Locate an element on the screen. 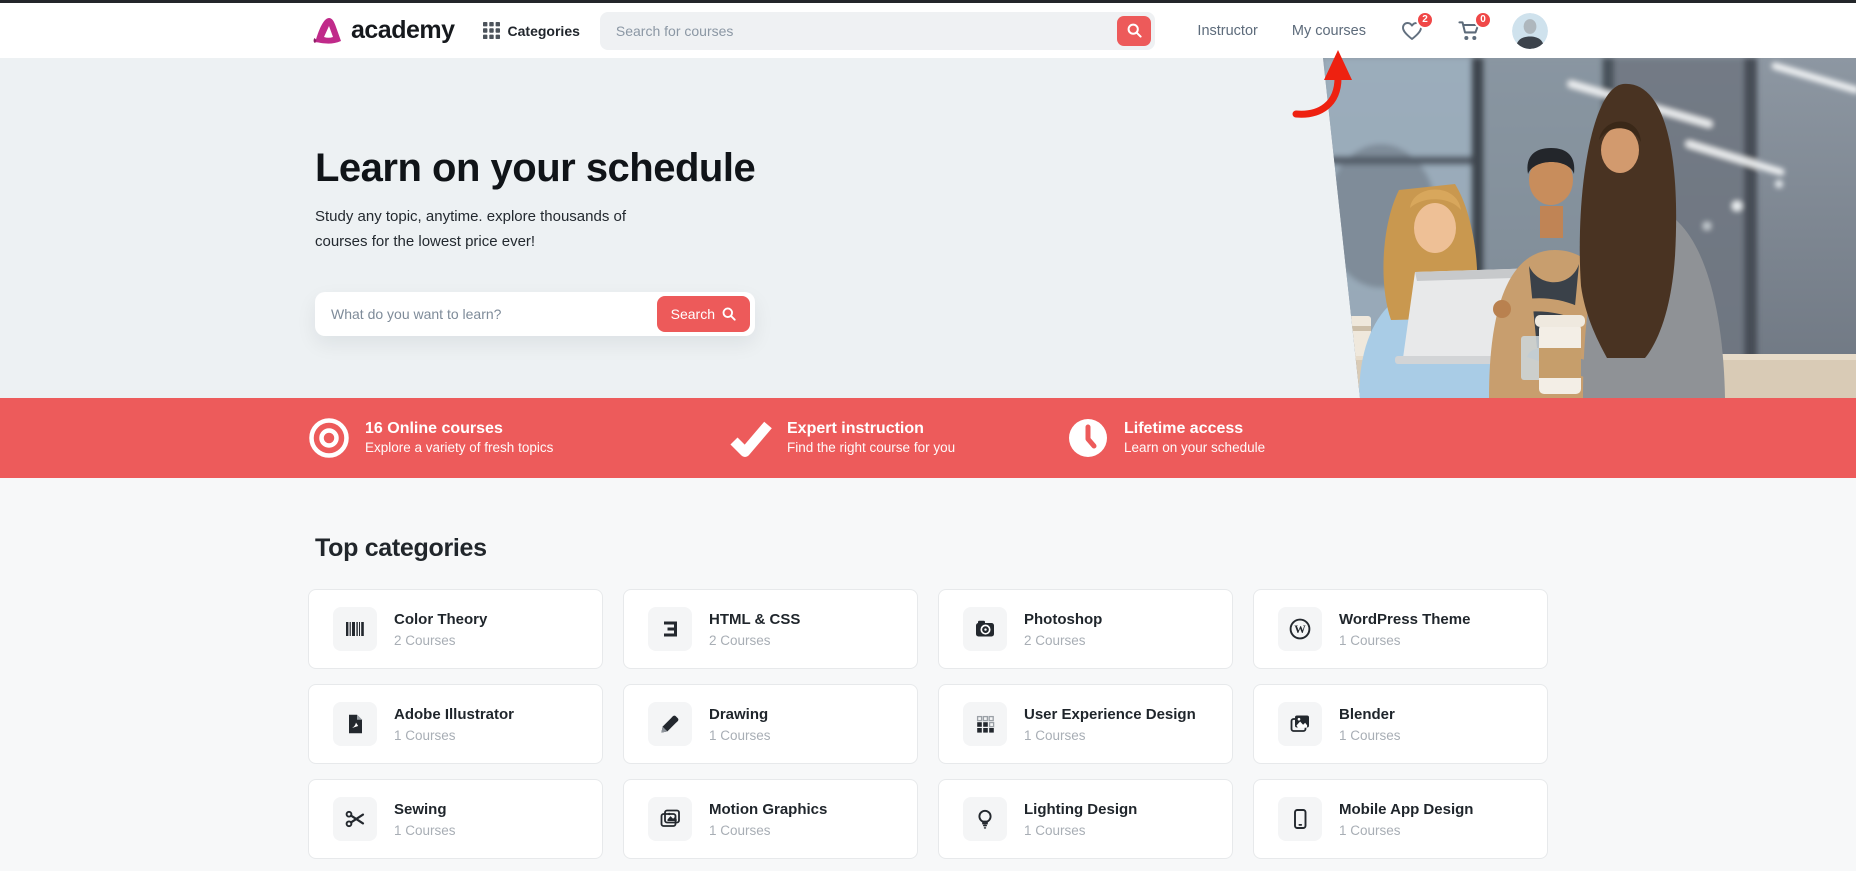 This screenshot has width=1856, height=871. feature-subtitle: Find the right course for you is located at coordinates (871, 447).